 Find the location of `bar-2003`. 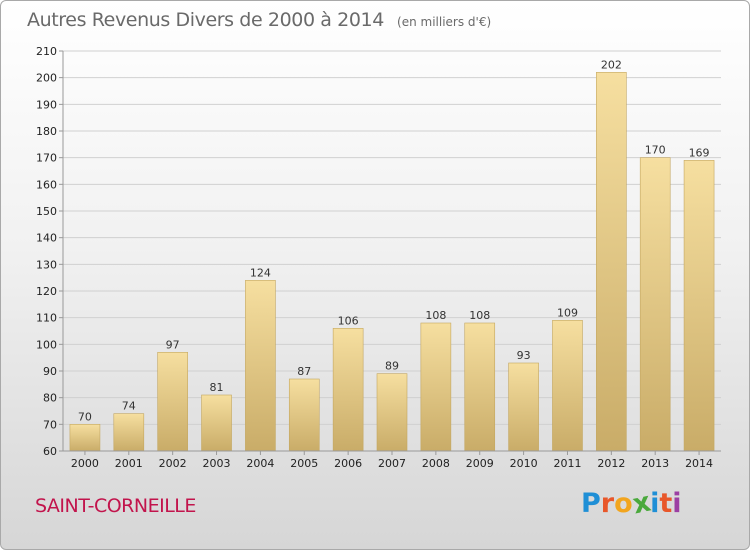

bar-2003 is located at coordinates (216, 423).